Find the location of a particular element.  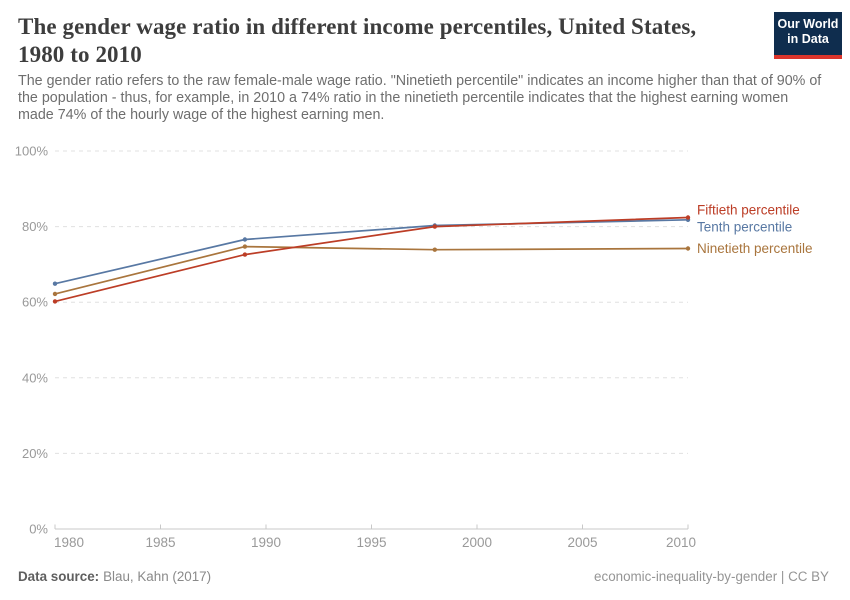

x-tick-label: 1980 is located at coordinates (69, 542).